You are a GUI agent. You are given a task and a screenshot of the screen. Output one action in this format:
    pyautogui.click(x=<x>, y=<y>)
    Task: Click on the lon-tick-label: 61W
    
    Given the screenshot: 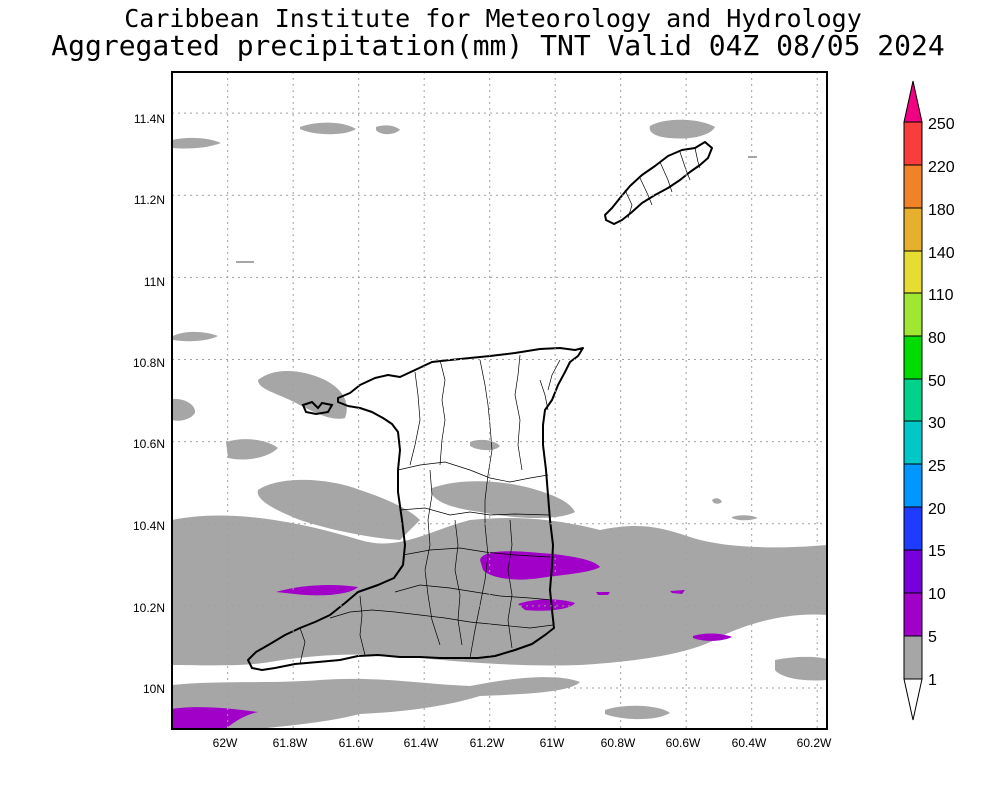 What is the action you would take?
    pyautogui.click(x=552, y=743)
    